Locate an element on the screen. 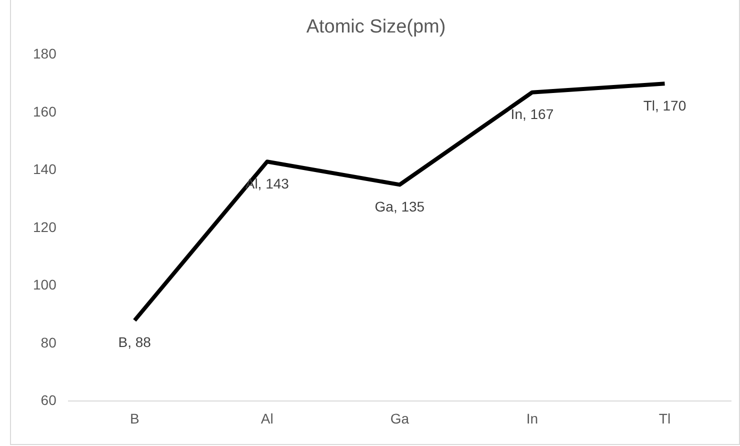 The image size is (740, 446). data-label: B, 88 is located at coordinates (135, 342).